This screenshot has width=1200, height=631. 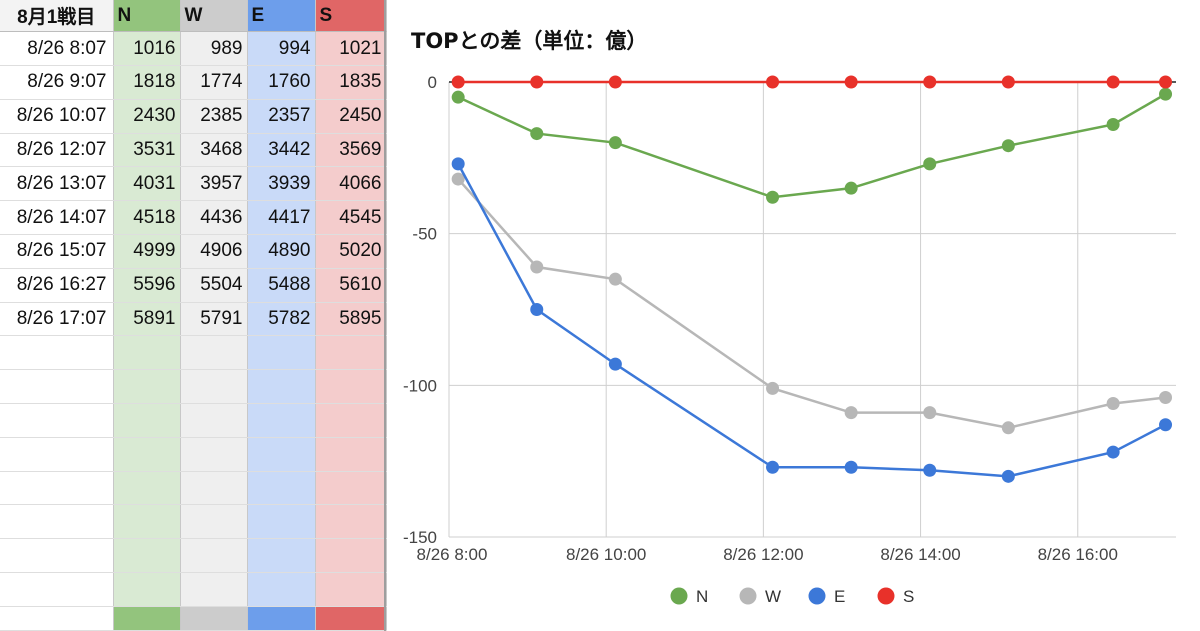 I want to click on cell-s: 1021, so click(x=351, y=49).